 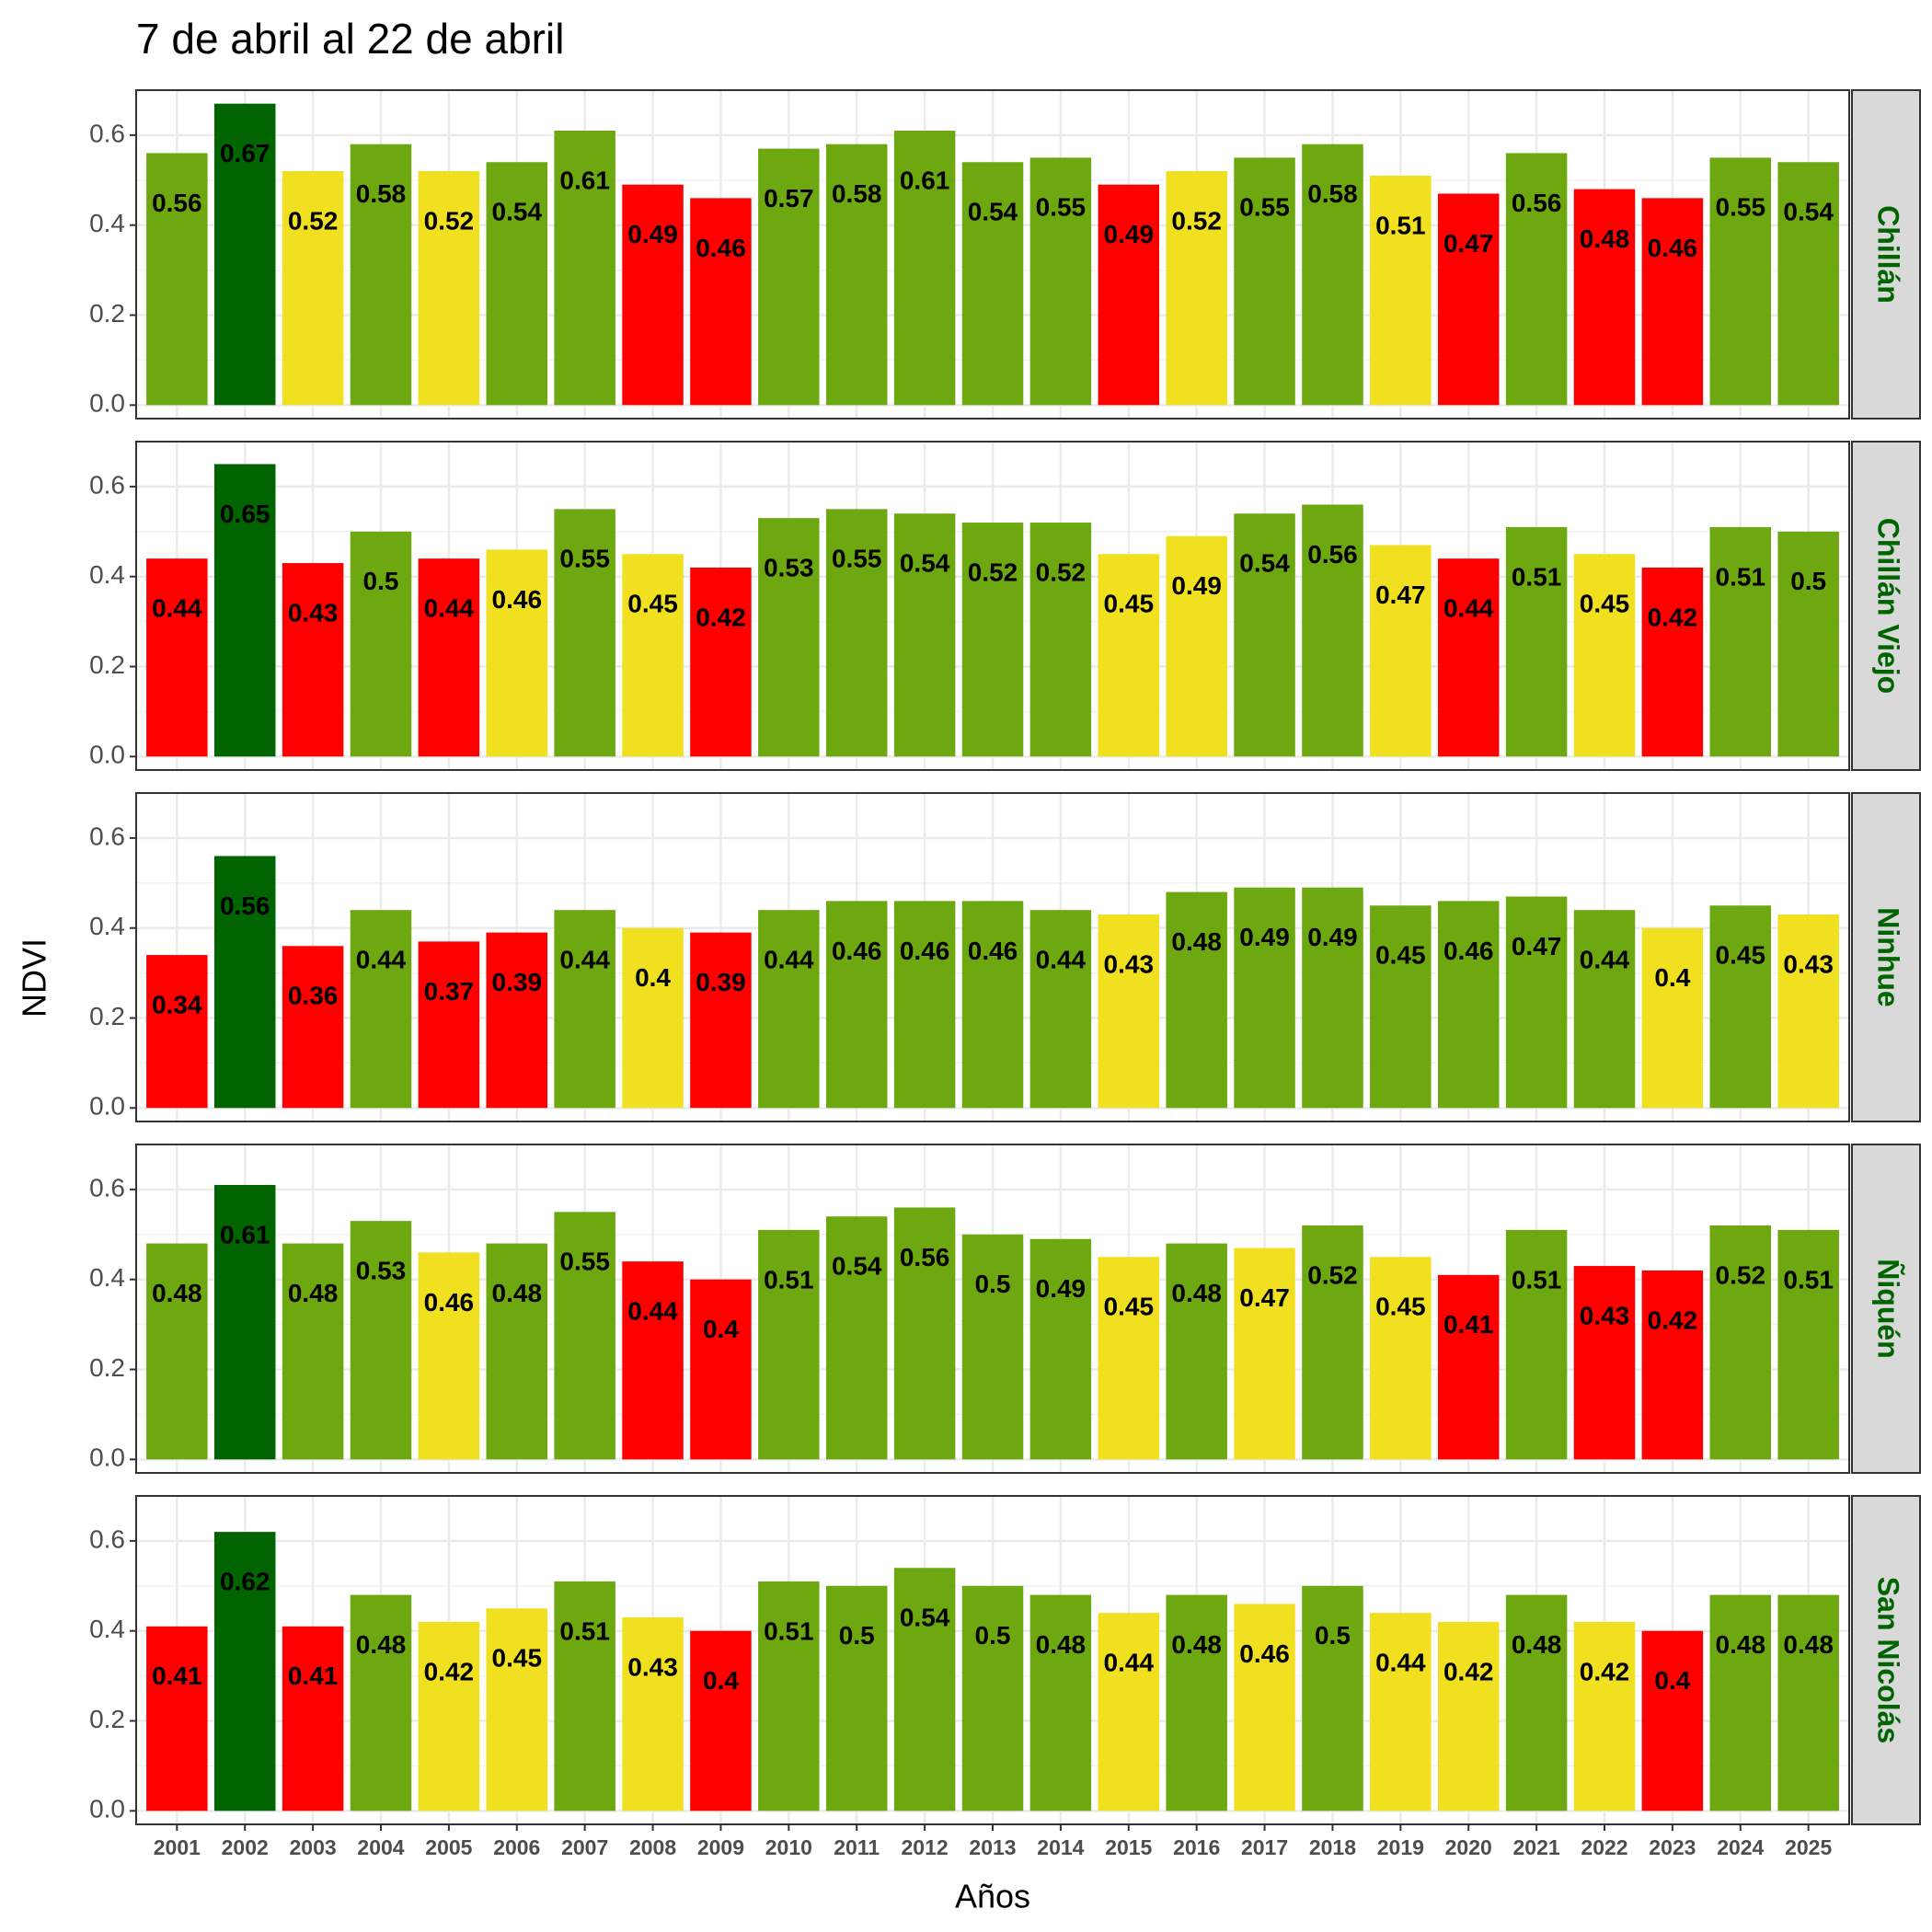 I want to click on strip-label: Ñiquén, so click(x=1888, y=1308).